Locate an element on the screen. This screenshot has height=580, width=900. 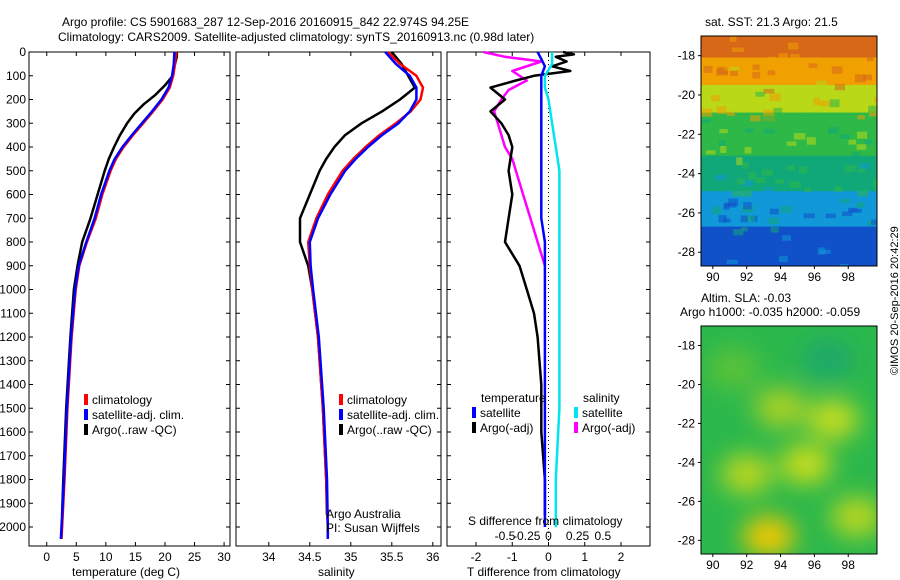
depth-tick-label: 900 is located at coordinates (16, 266).